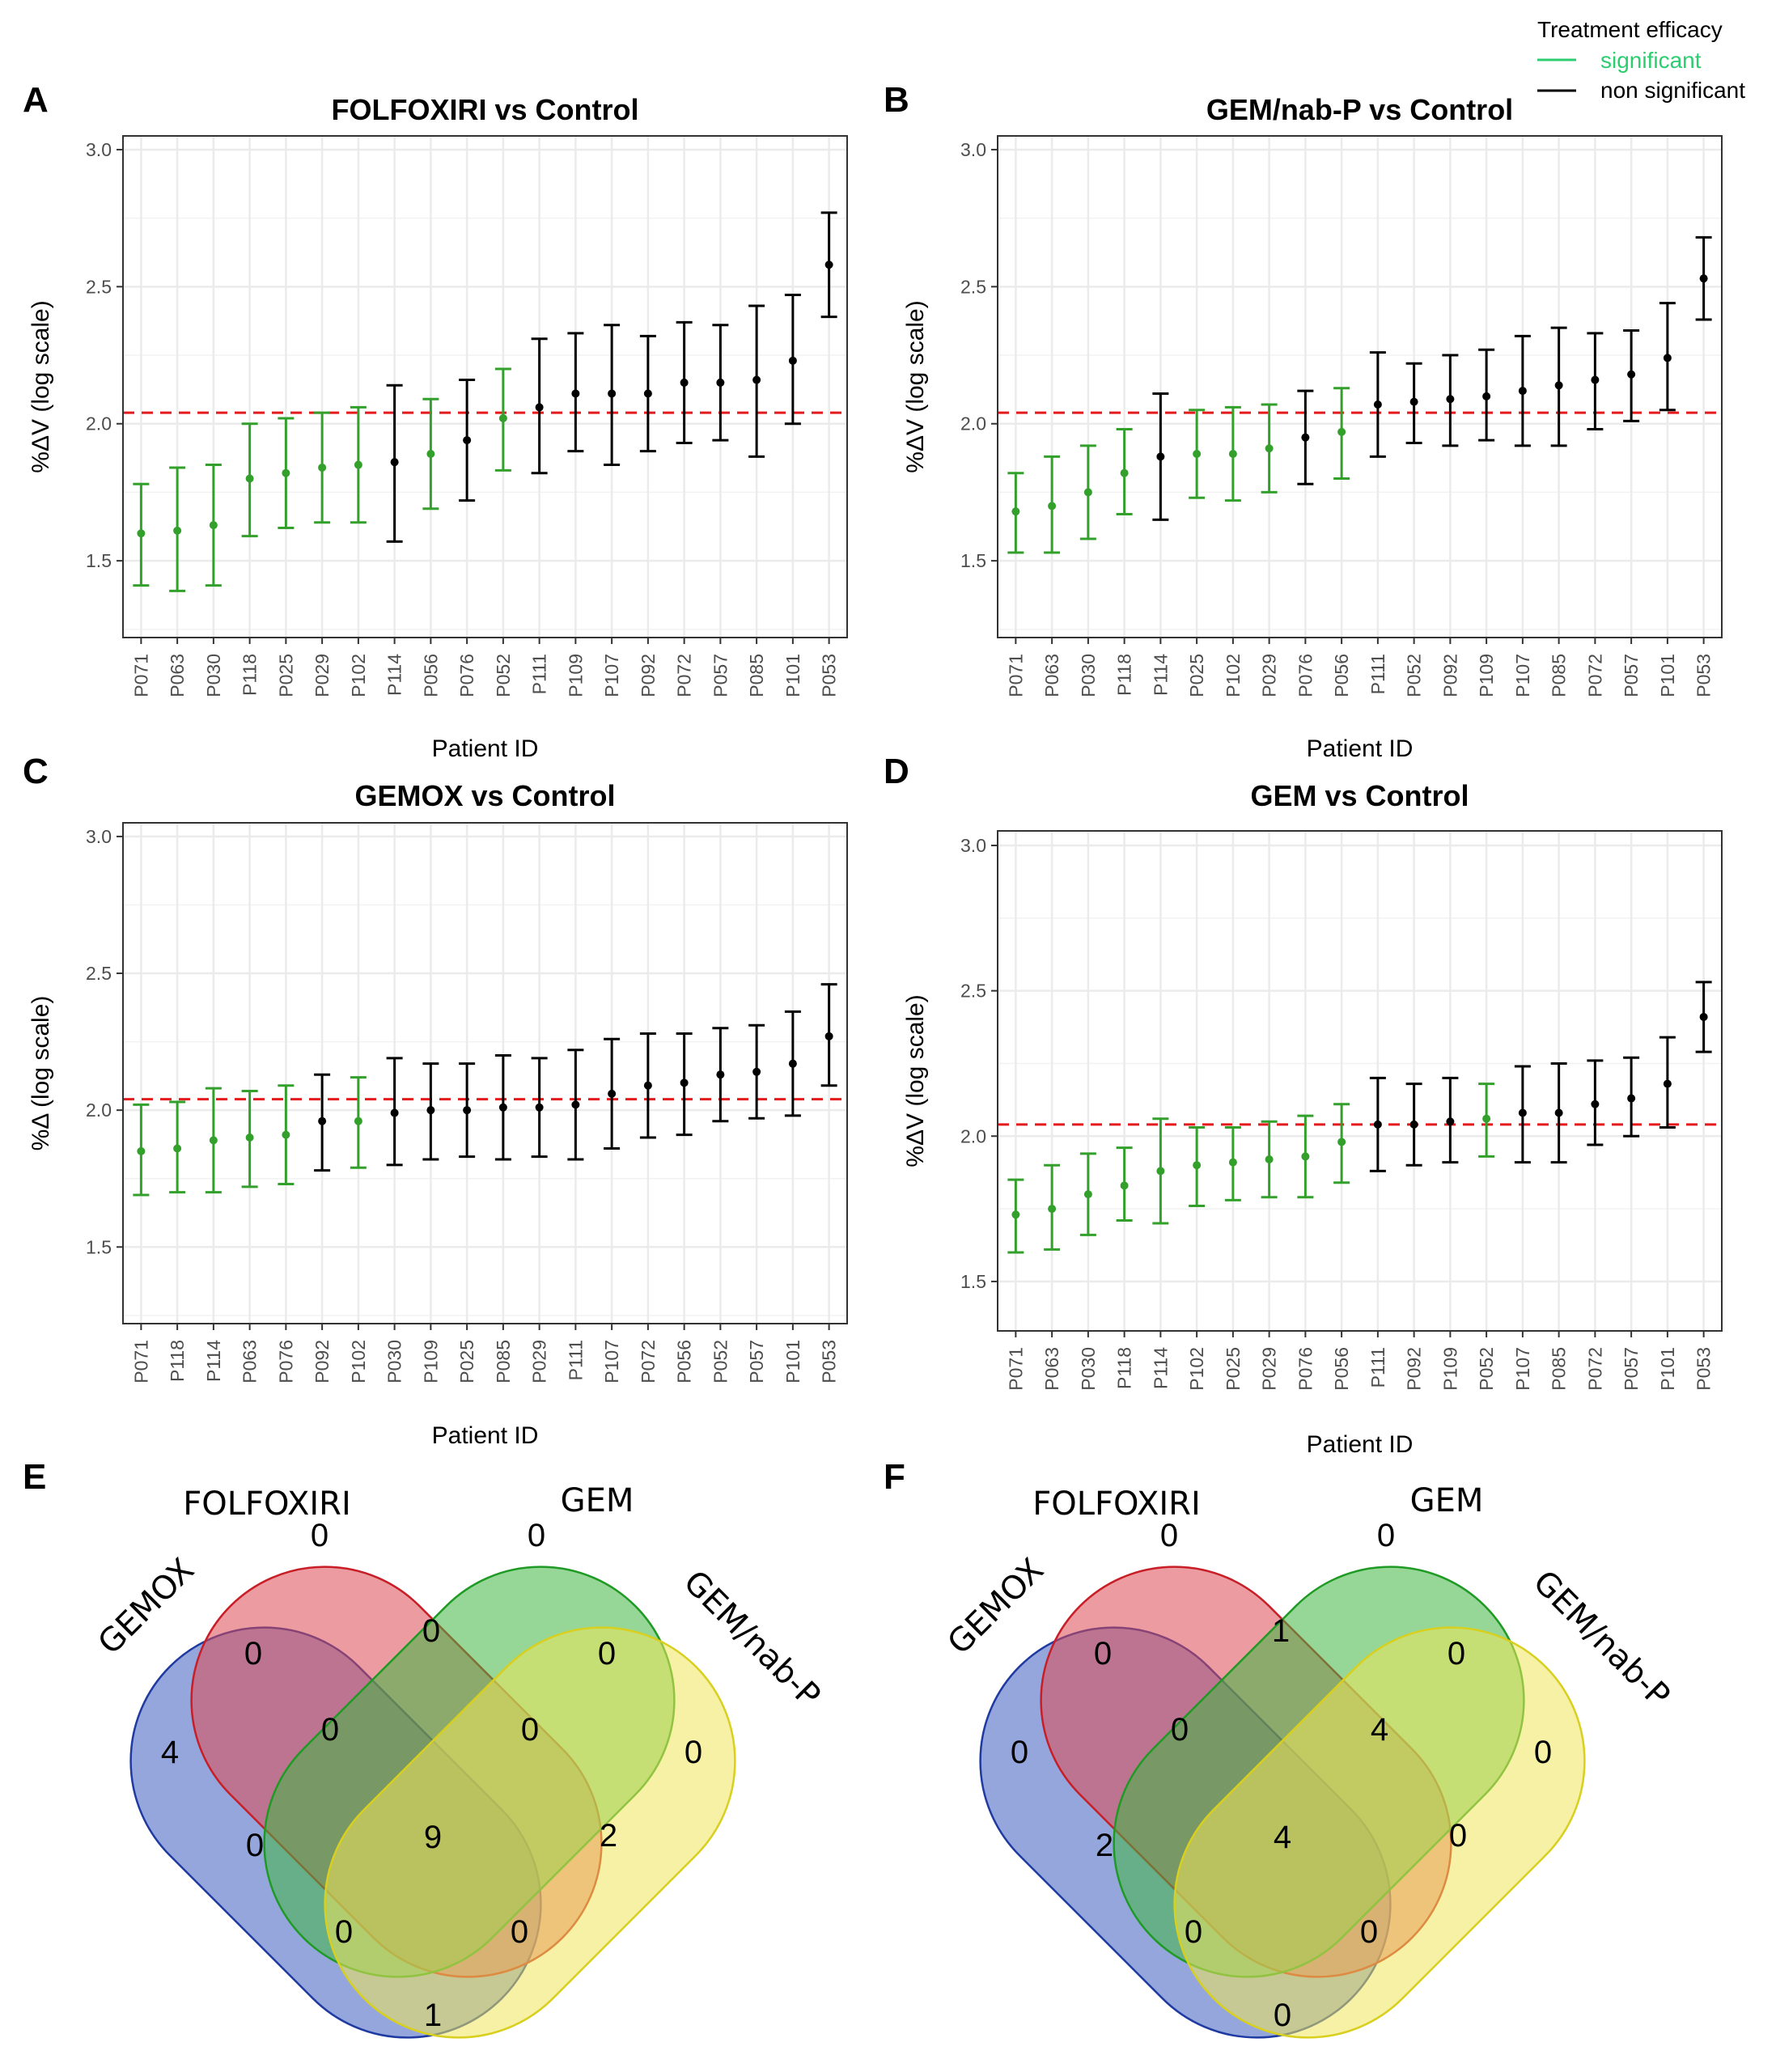  What do you see at coordinates (1447, 1500) in the screenshot?
I see `venn-set-label: GEM` at bounding box center [1447, 1500].